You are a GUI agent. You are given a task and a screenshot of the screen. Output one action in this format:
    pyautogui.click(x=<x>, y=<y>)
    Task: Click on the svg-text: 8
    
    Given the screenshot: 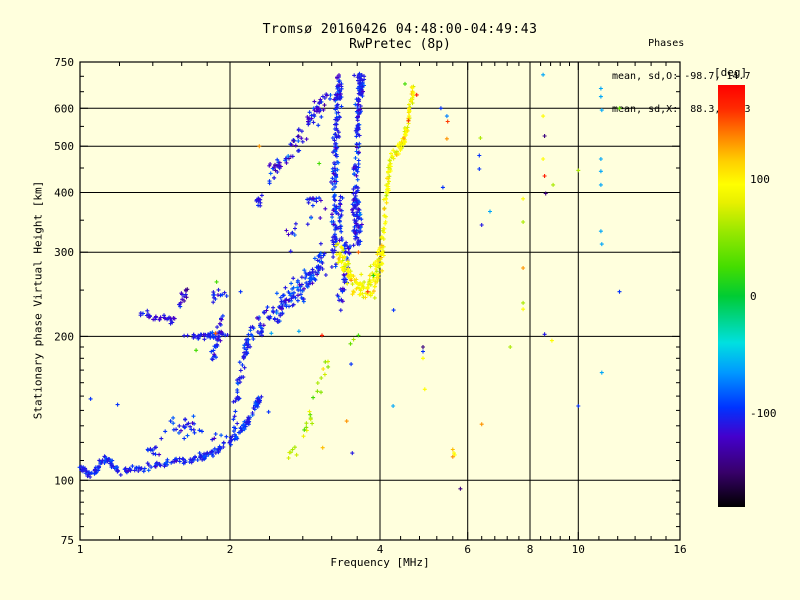 What is the action you would take?
    pyautogui.click(x=530, y=549)
    